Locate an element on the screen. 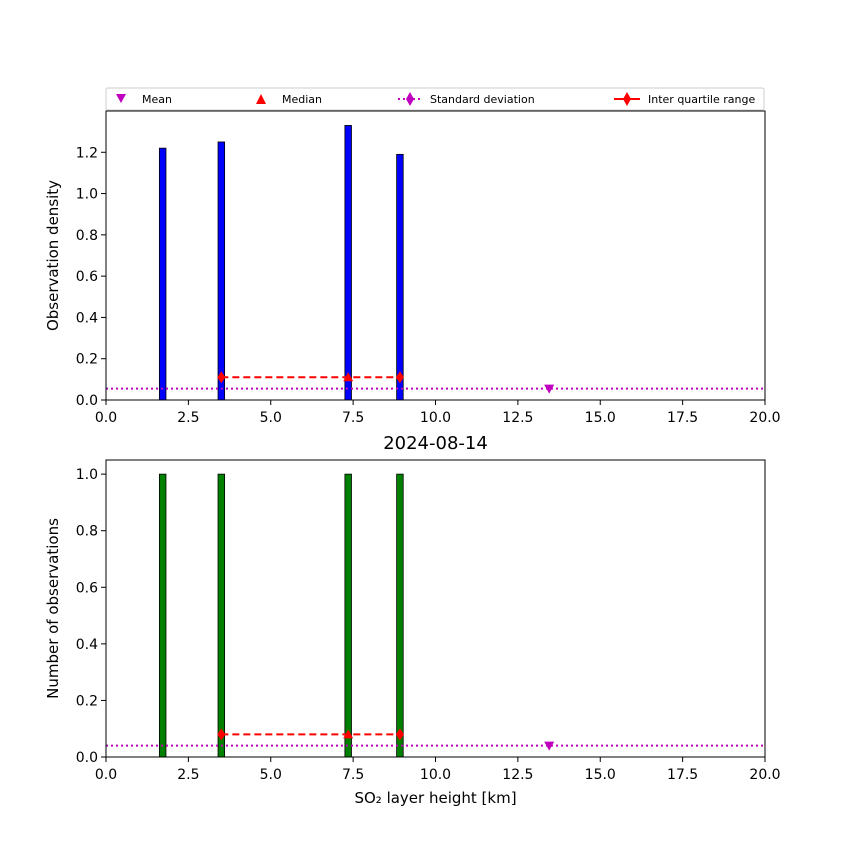 Image resolution: width=850 pixels, height=850 pixels. chart-title: 2024-08-14 is located at coordinates (435, 443).